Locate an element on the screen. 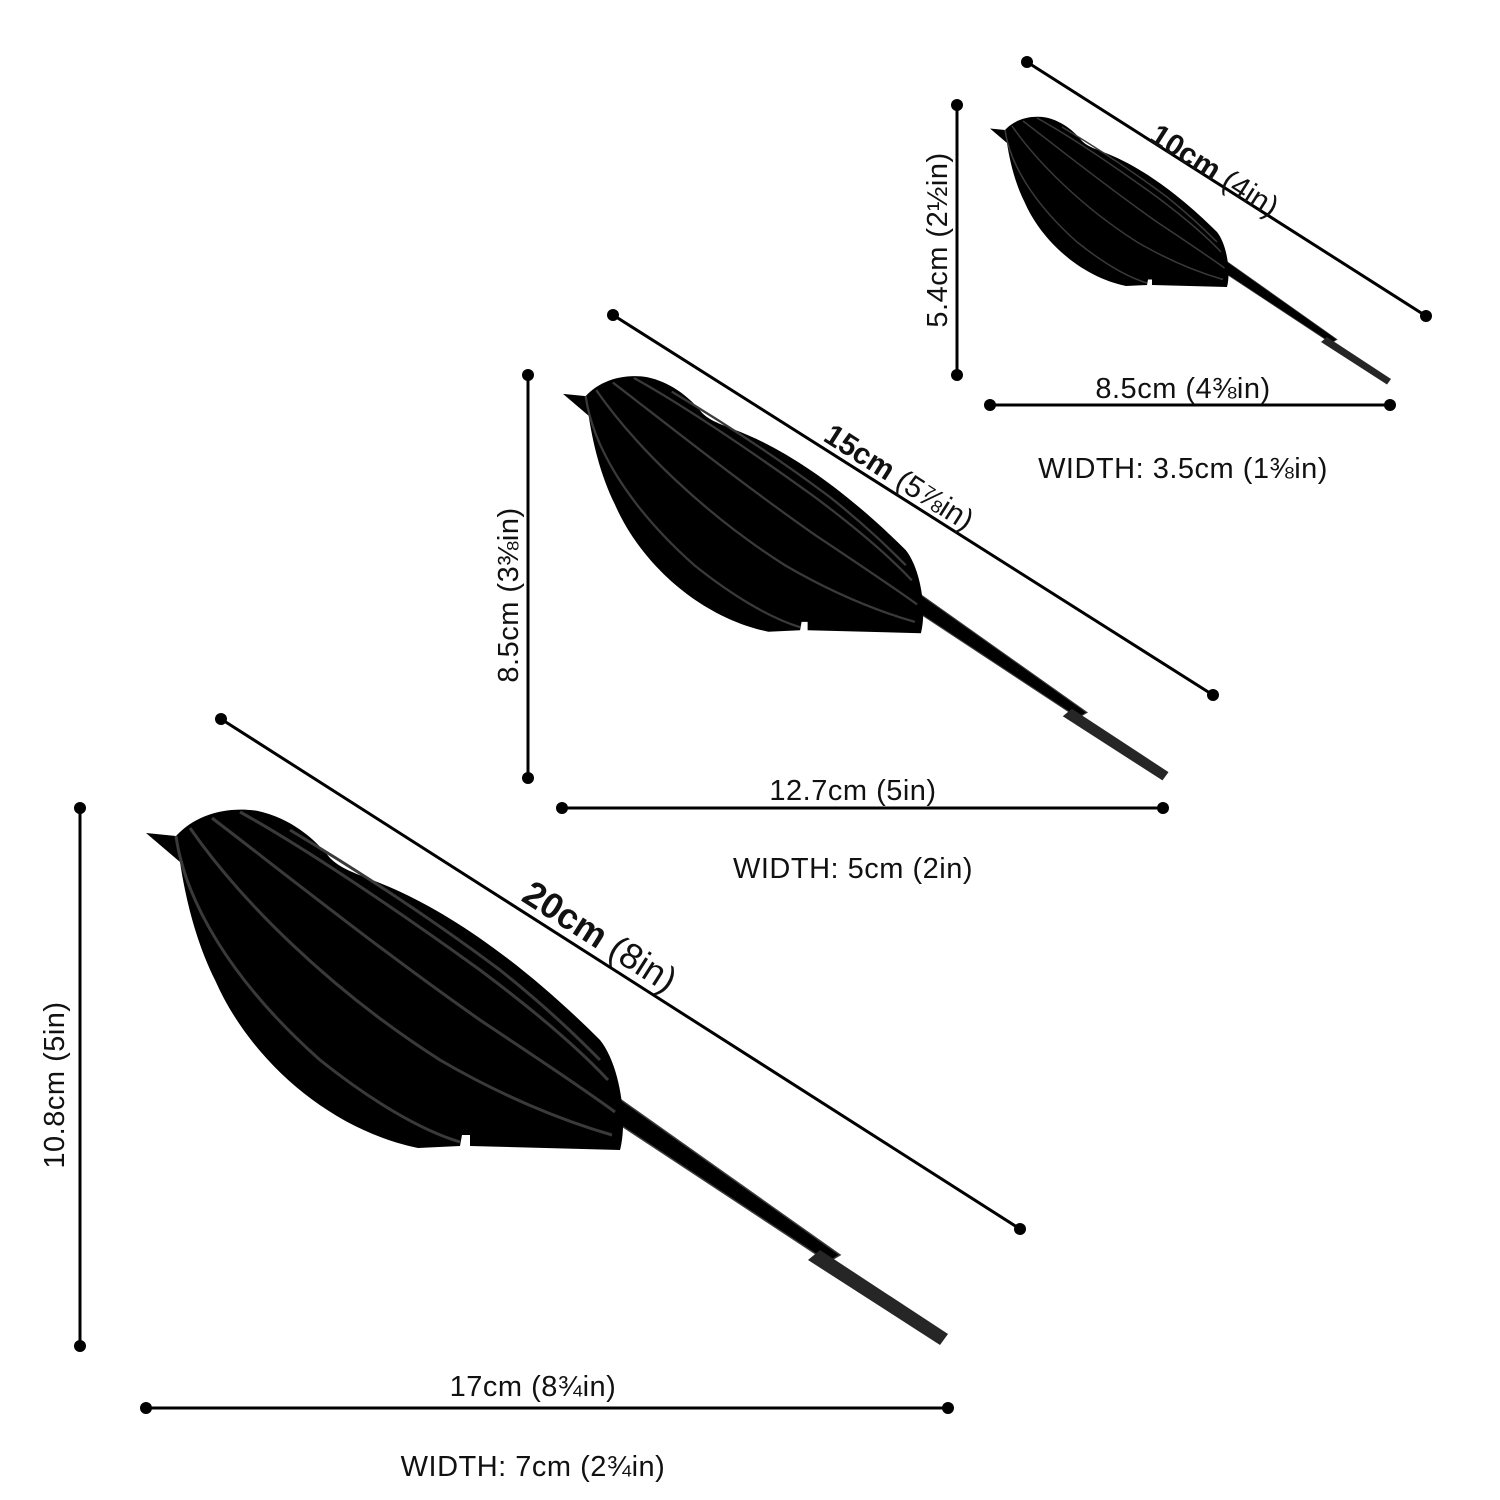  small-base-label: 8.5cm (4⅜in) is located at coordinates (1182, 389).